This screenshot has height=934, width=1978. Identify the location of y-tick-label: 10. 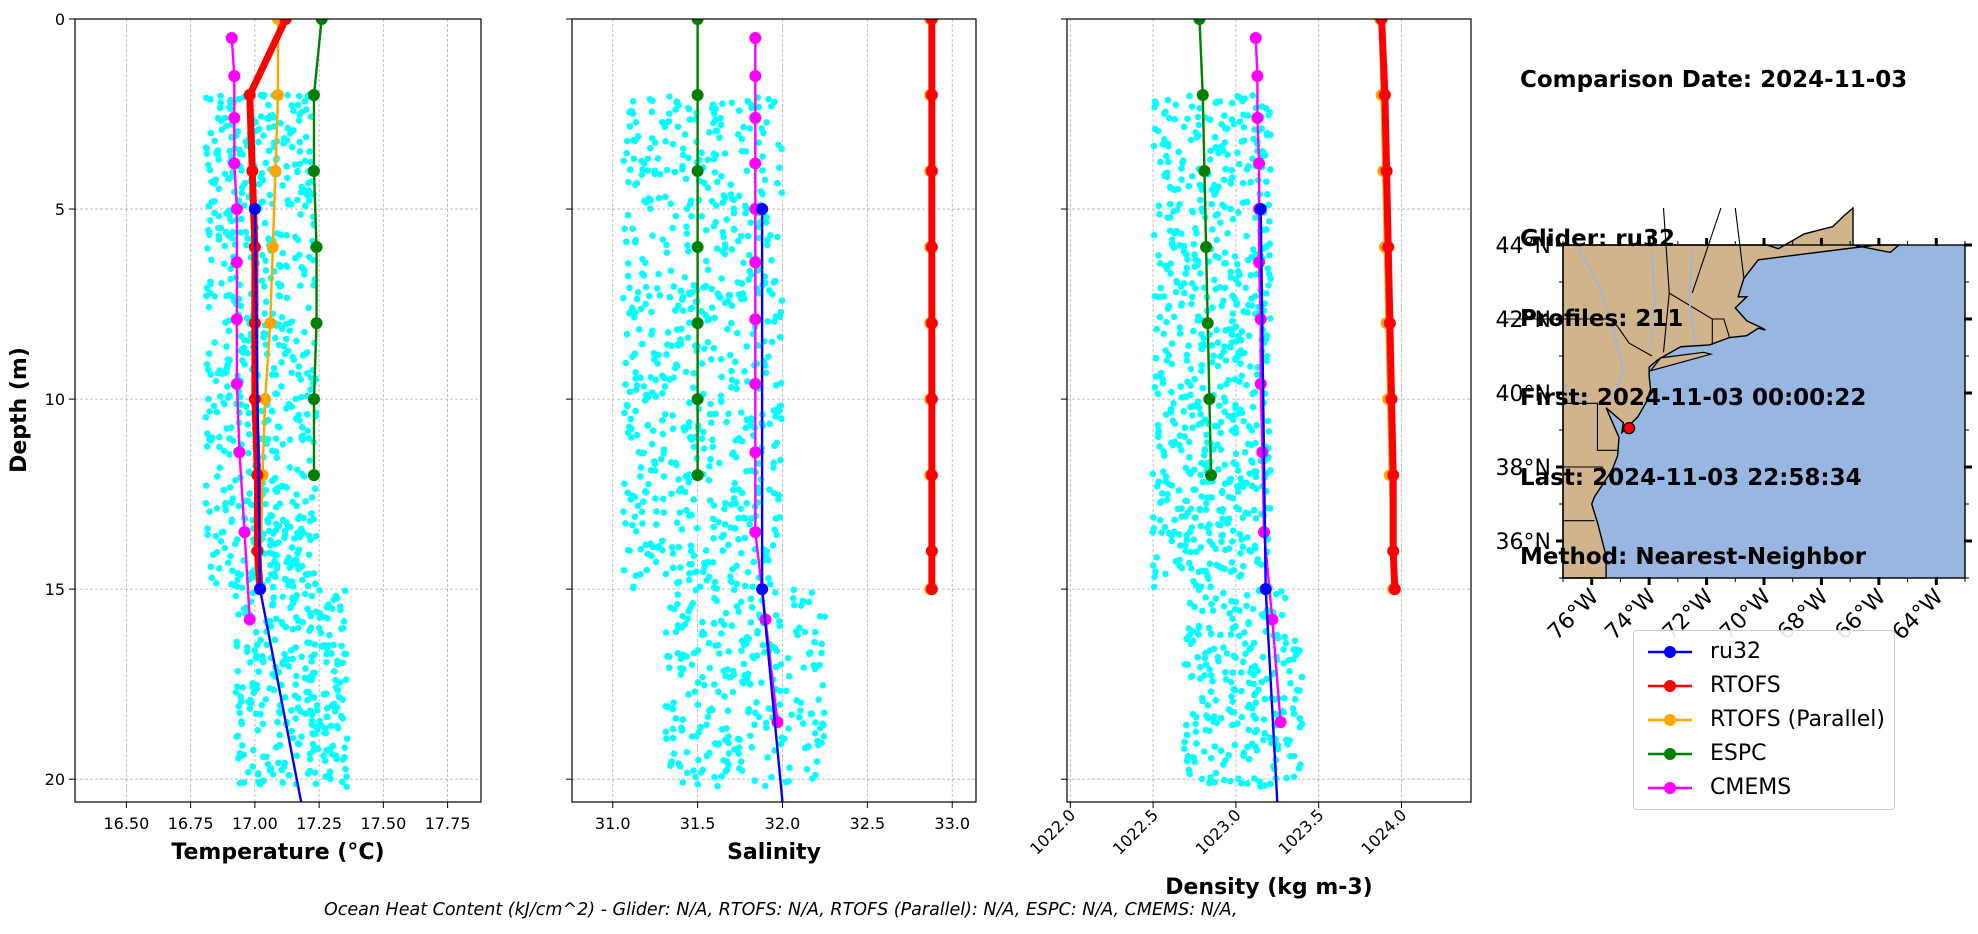
(55, 399).